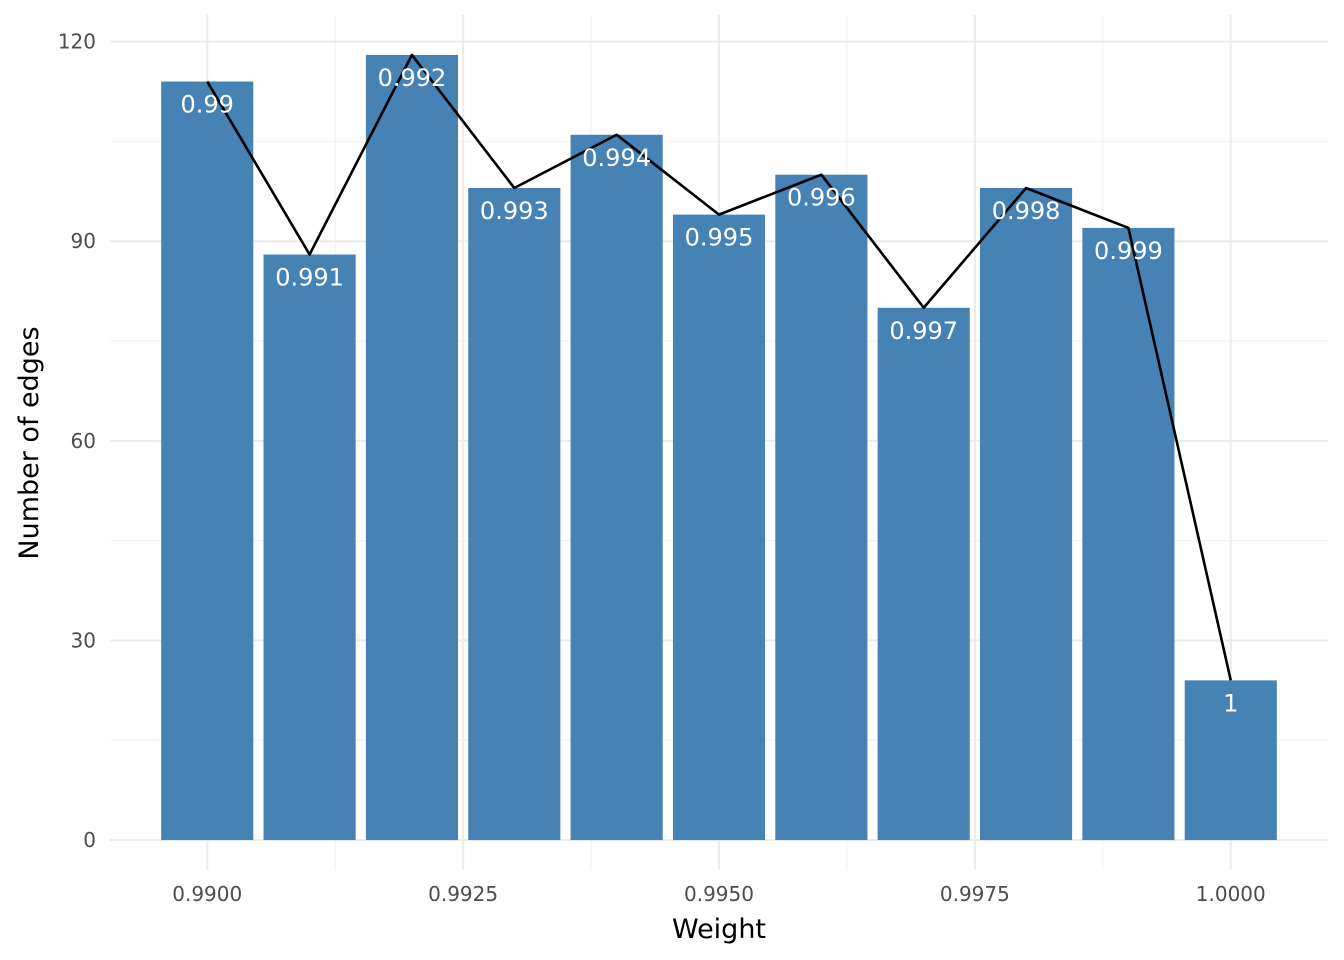 The height and width of the screenshot is (960, 1344). I want to click on bar-value-label: 0.998, so click(1026, 211).